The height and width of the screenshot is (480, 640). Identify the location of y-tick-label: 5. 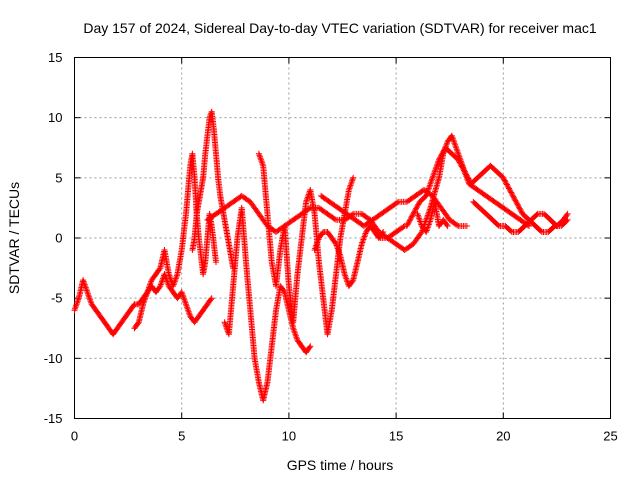
(58, 177).